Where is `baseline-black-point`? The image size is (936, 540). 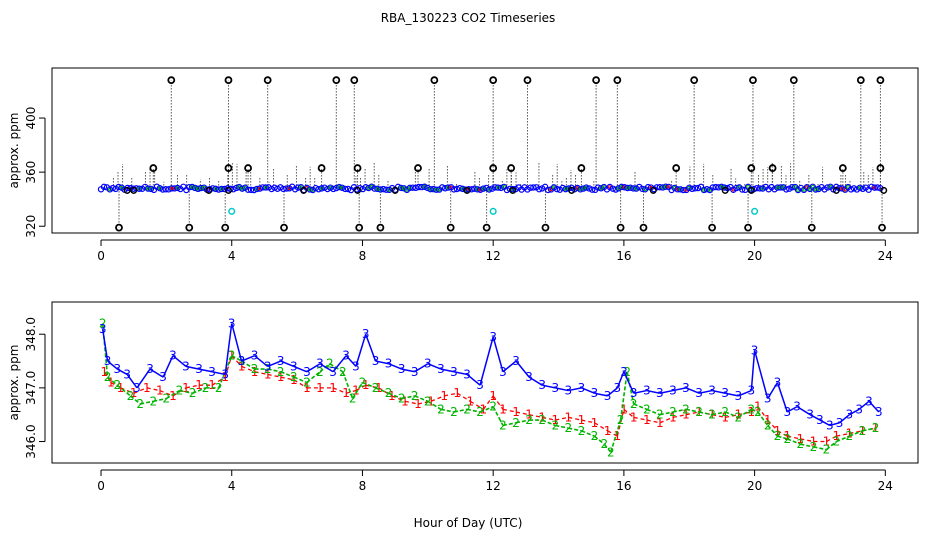
baseline-black-point is located at coordinates (395, 190).